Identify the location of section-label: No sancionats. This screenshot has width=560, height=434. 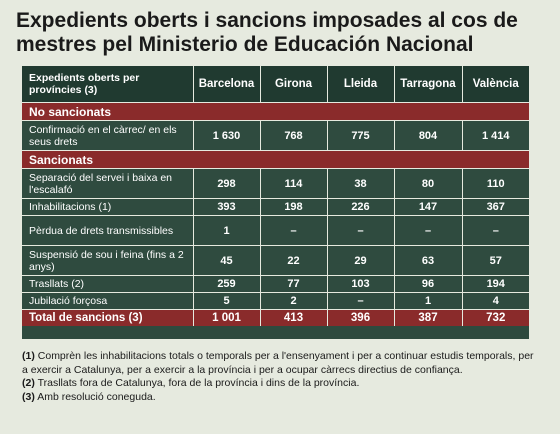
(275, 111).